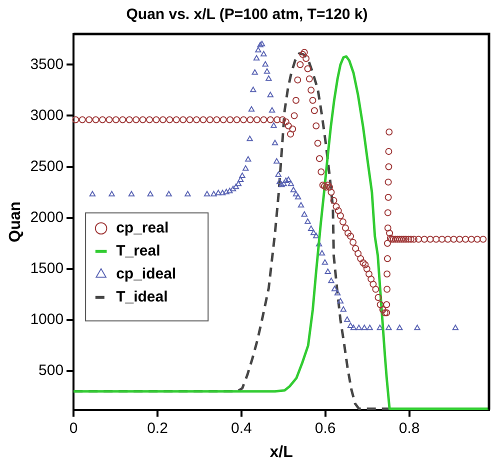 This screenshot has height=464, width=494. What do you see at coordinates (47, 166) in the screenshot?
I see `y-tick-label: 2500` at bounding box center [47, 166].